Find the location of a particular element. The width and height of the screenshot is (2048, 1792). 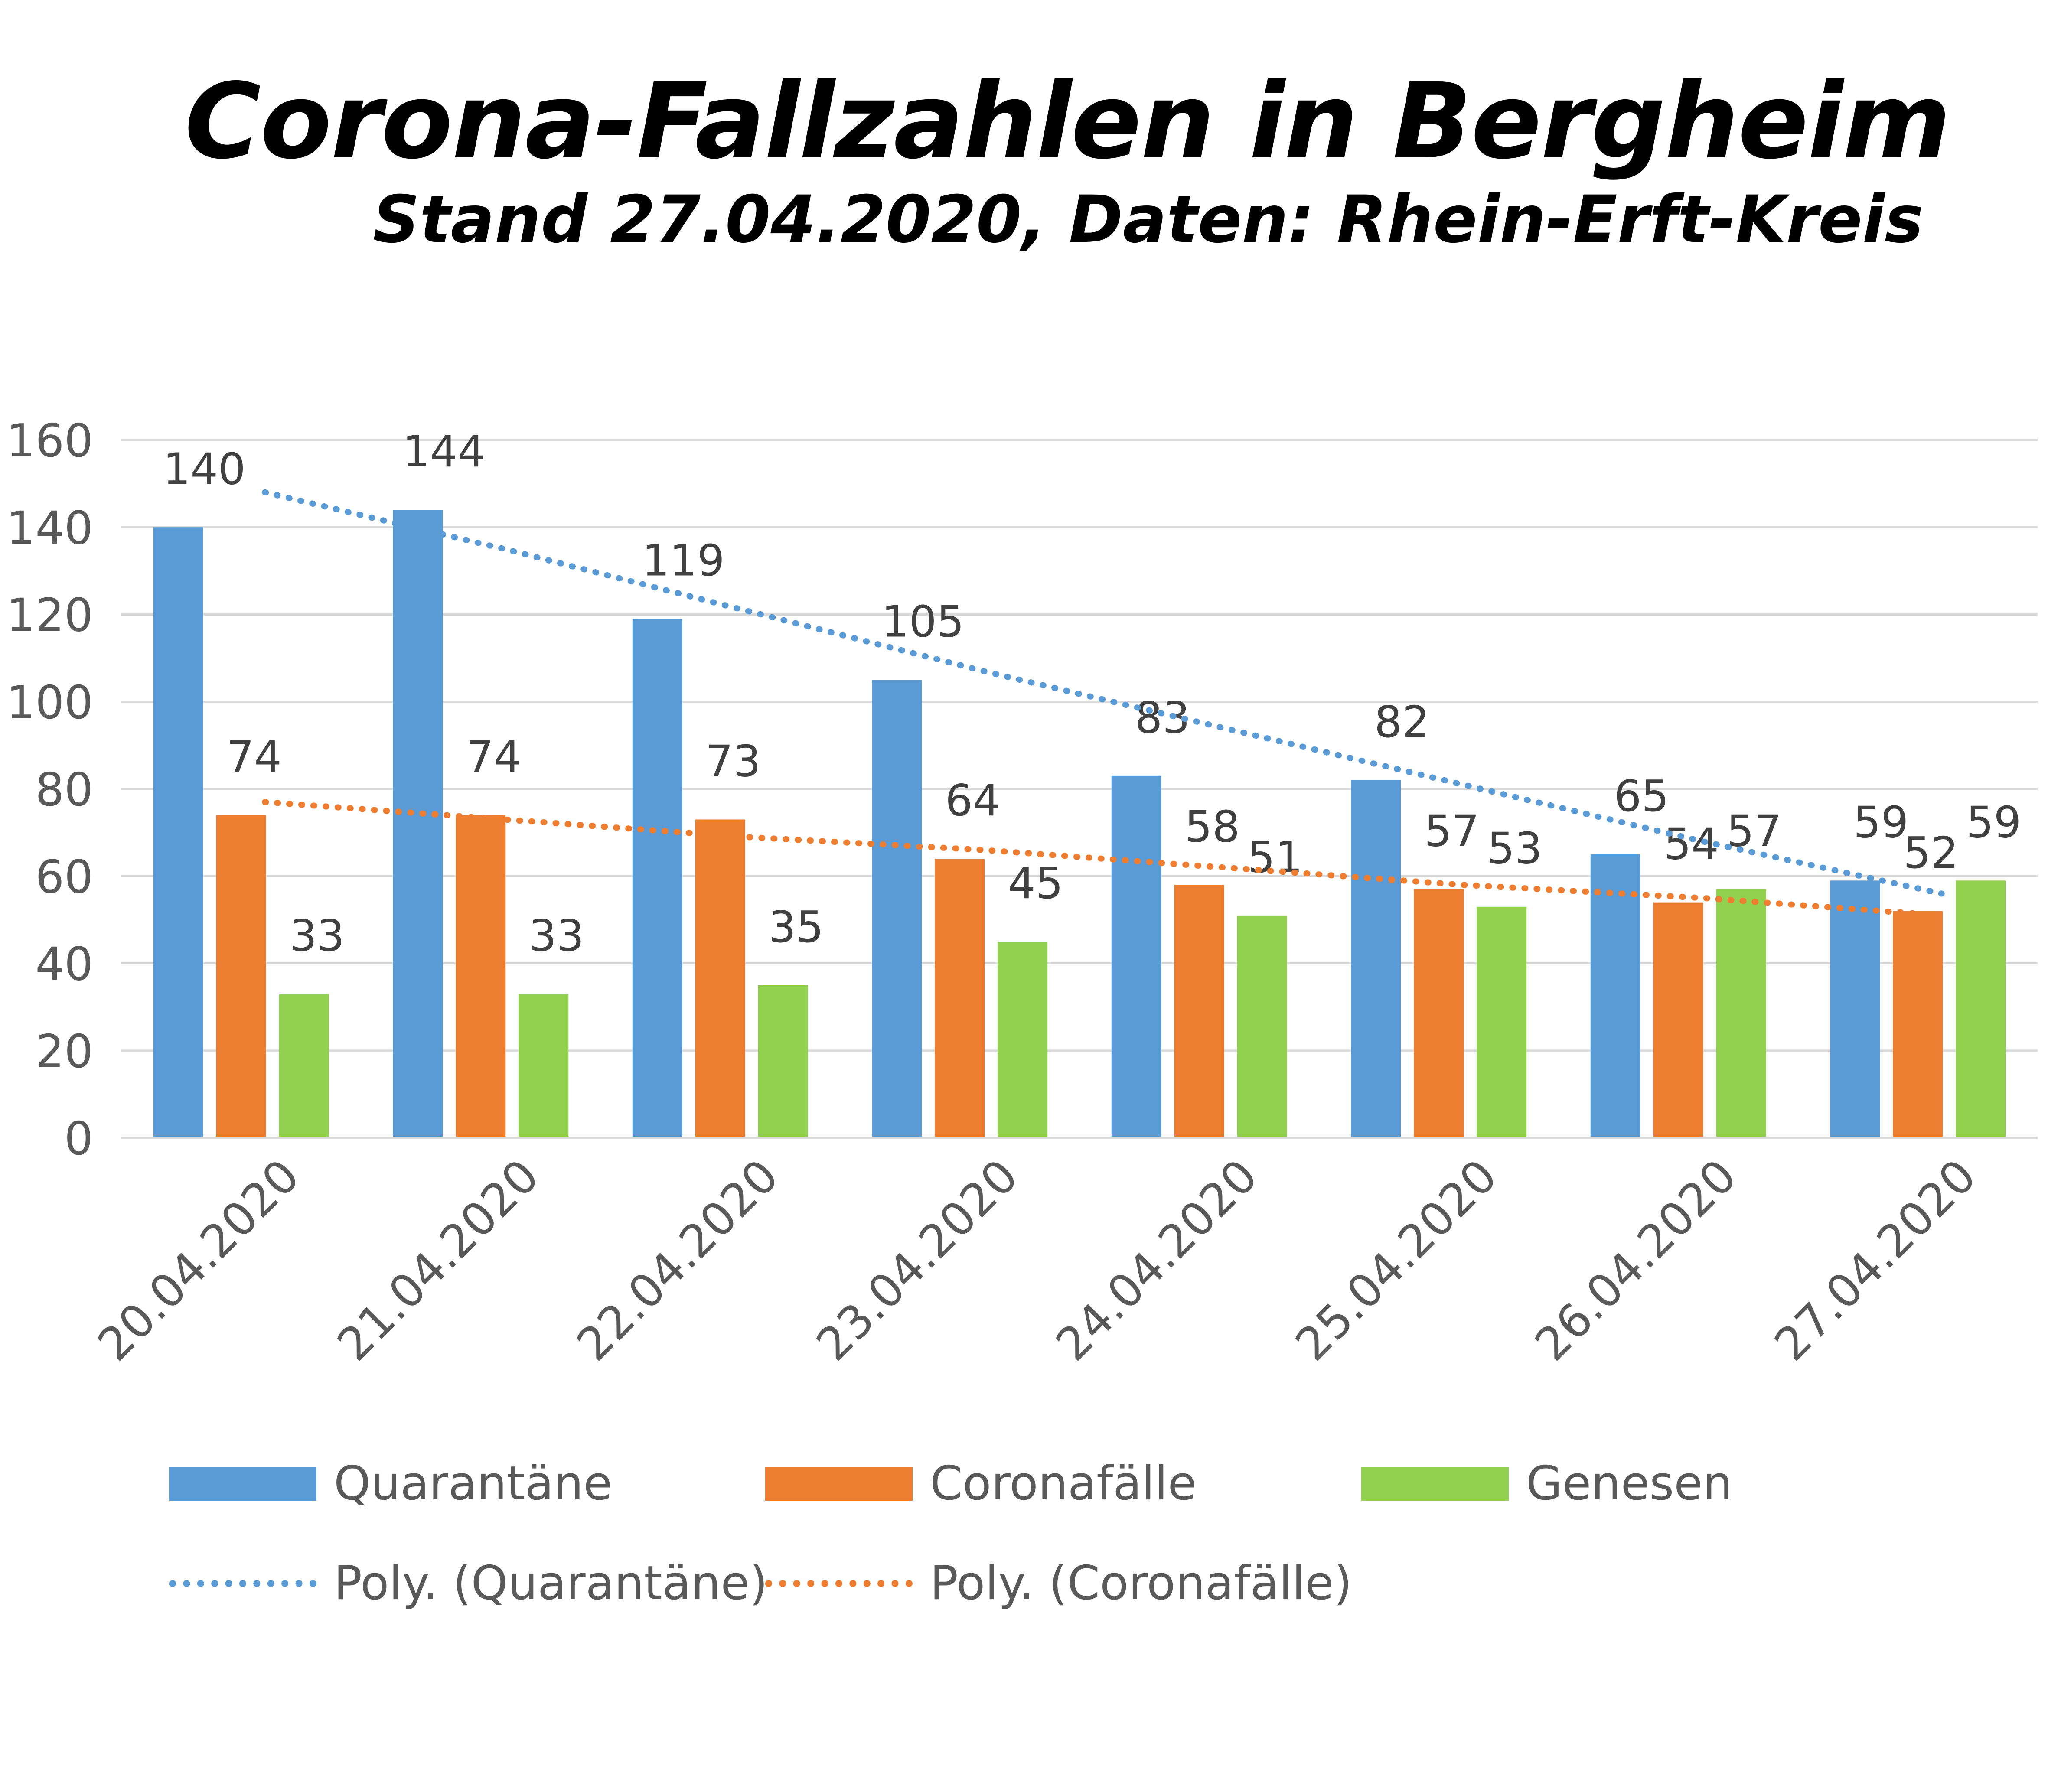

chart-title: Corona-Fallzahlen in Bergheim is located at coordinates (1067, 121).